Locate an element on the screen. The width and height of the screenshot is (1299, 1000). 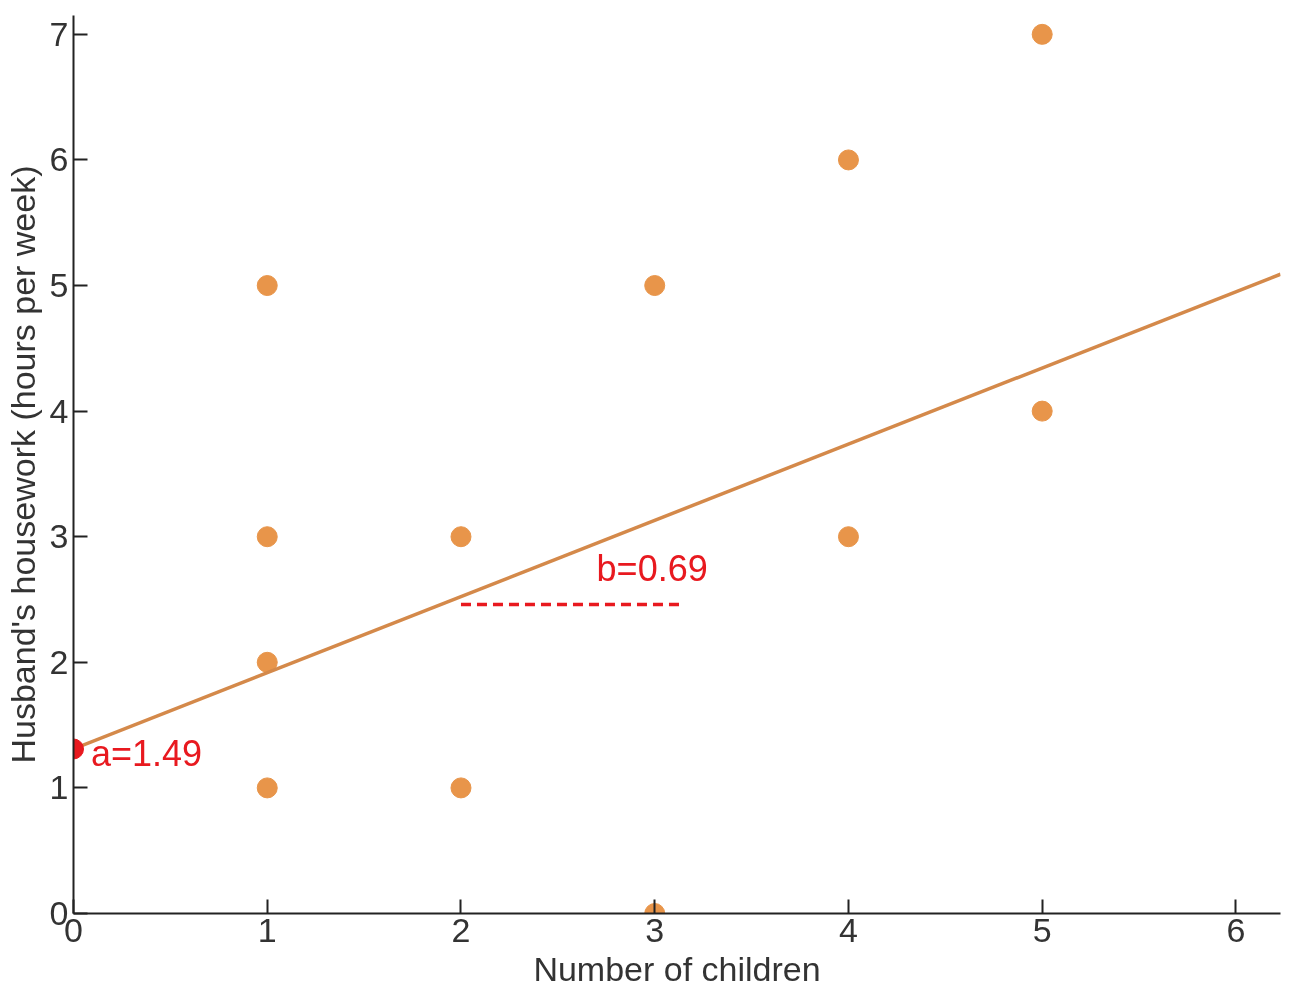
y-tick-label: 7 is located at coordinates (59, 33).